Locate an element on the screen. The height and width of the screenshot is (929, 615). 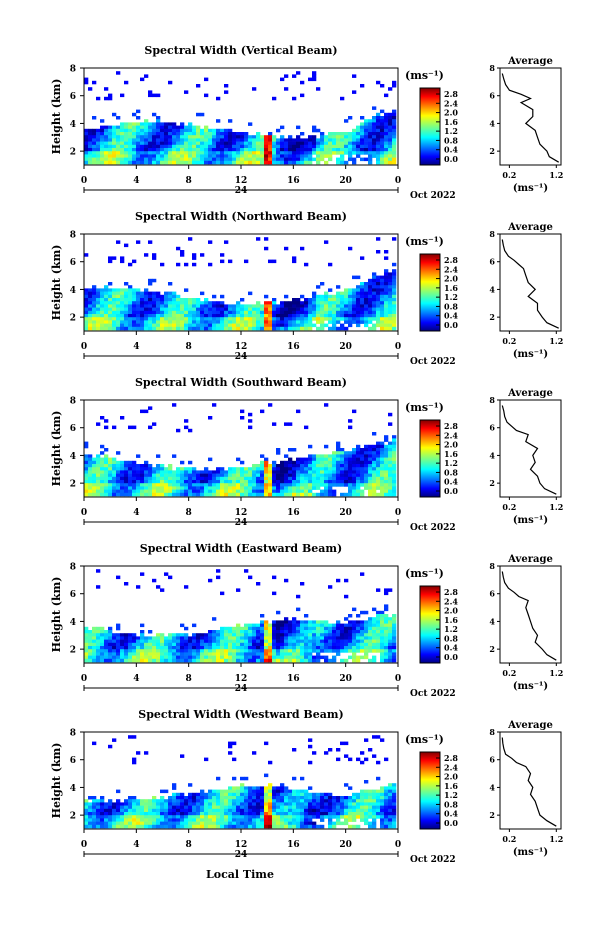
profile-x-tick-label: 1.2 is located at coordinates (556, 673).